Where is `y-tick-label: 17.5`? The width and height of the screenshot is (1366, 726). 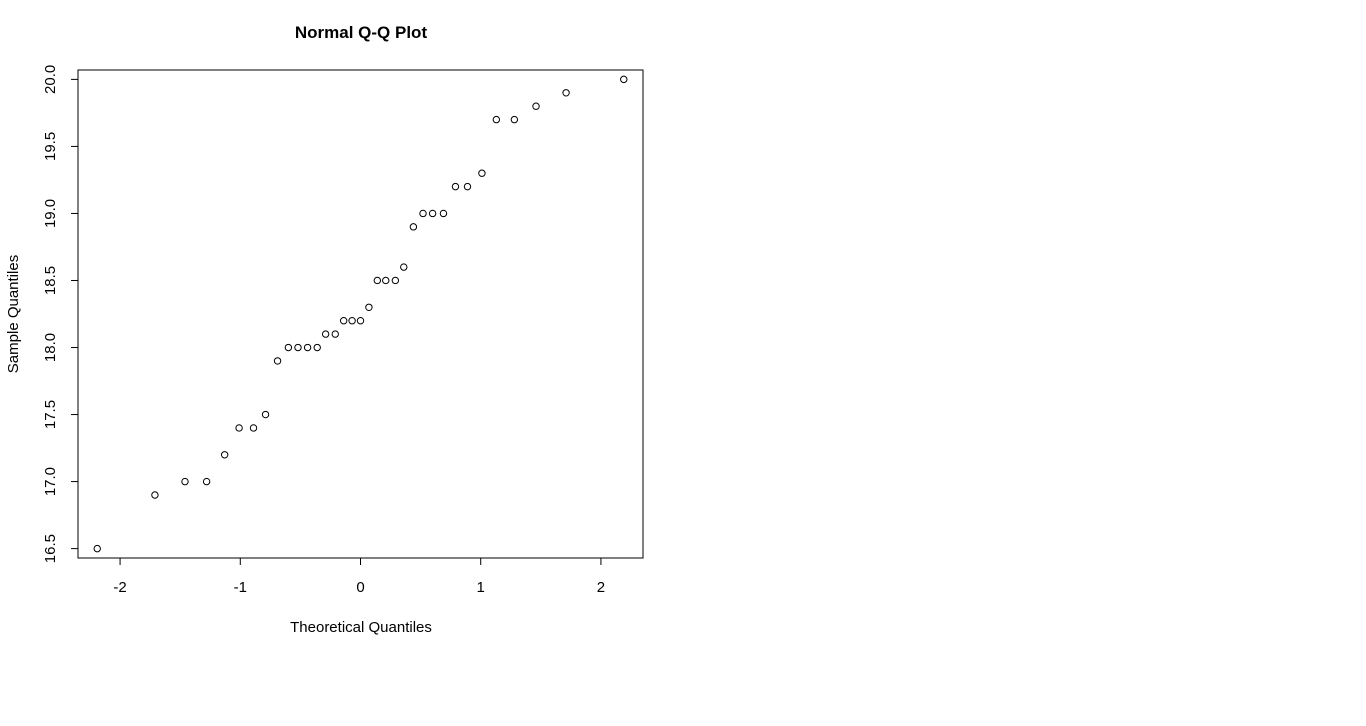
y-tick-label: 17.5 is located at coordinates (50, 414).